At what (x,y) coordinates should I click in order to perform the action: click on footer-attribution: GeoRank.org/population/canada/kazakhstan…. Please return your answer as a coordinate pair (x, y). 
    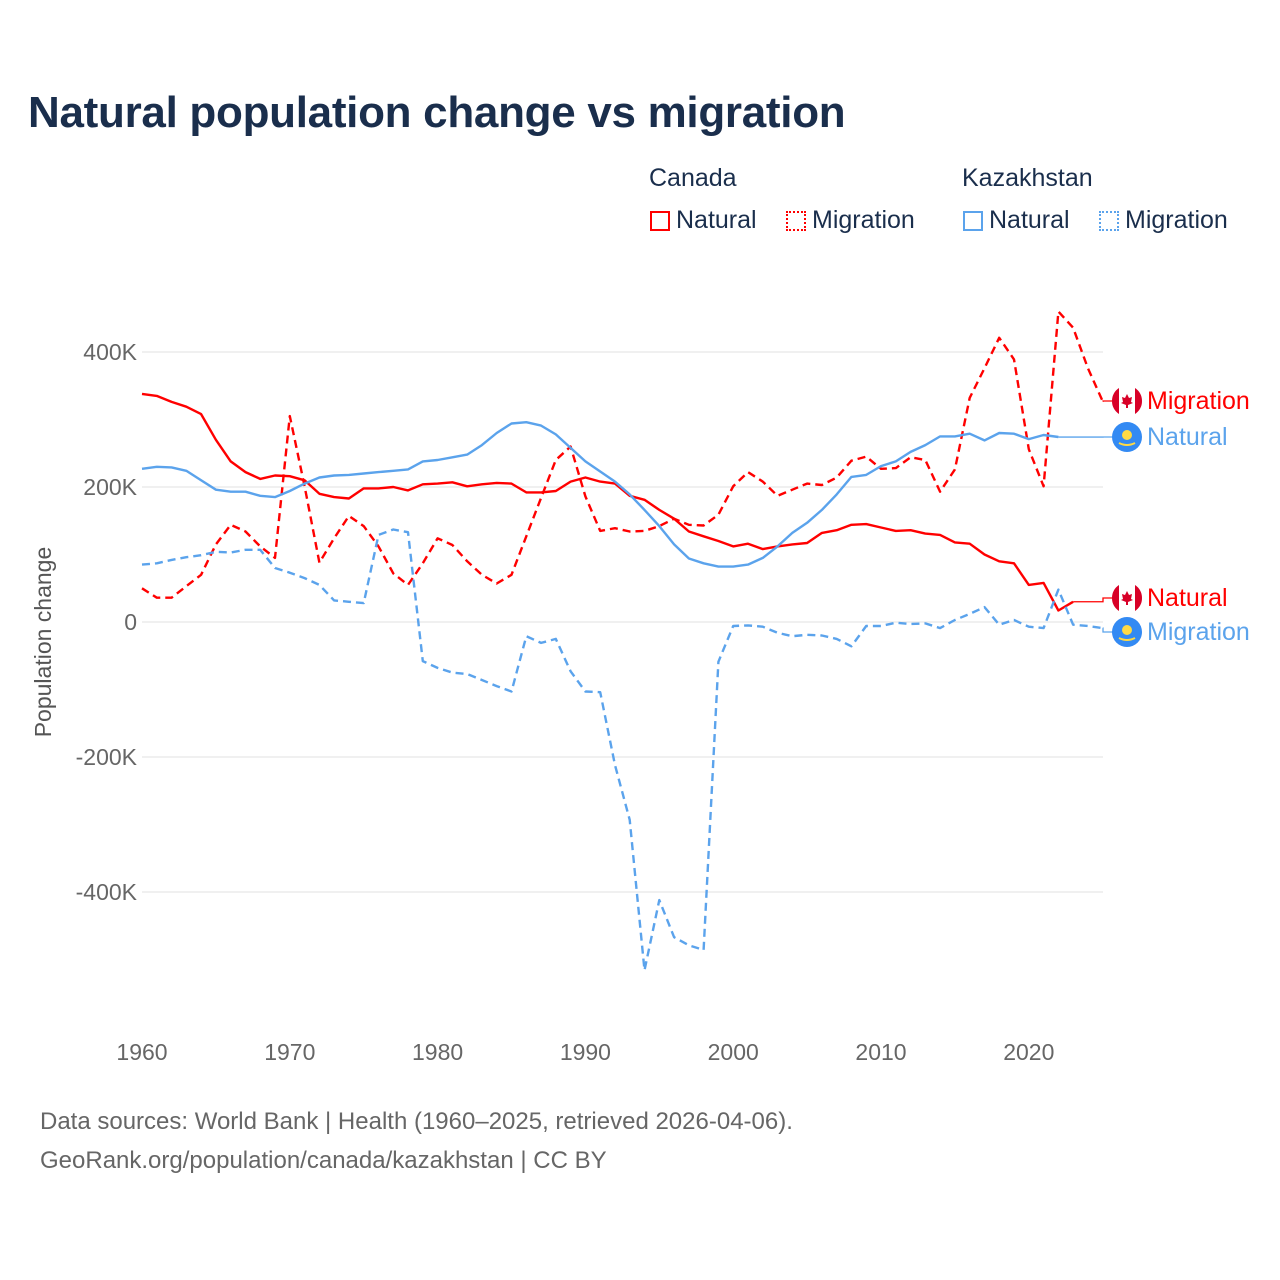
    Looking at the image, I should click on (323, 1160).